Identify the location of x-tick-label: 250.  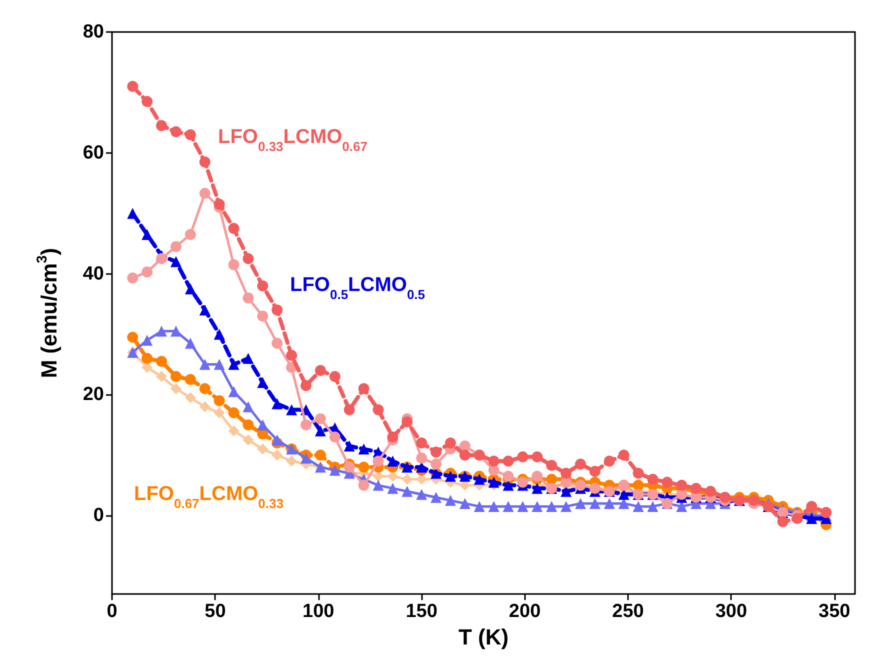
(628, 611).